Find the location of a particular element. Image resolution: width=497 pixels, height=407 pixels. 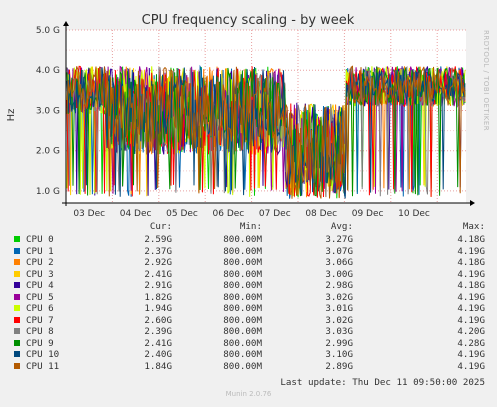

y-axis-arrow is located at coordinates (66, 23).